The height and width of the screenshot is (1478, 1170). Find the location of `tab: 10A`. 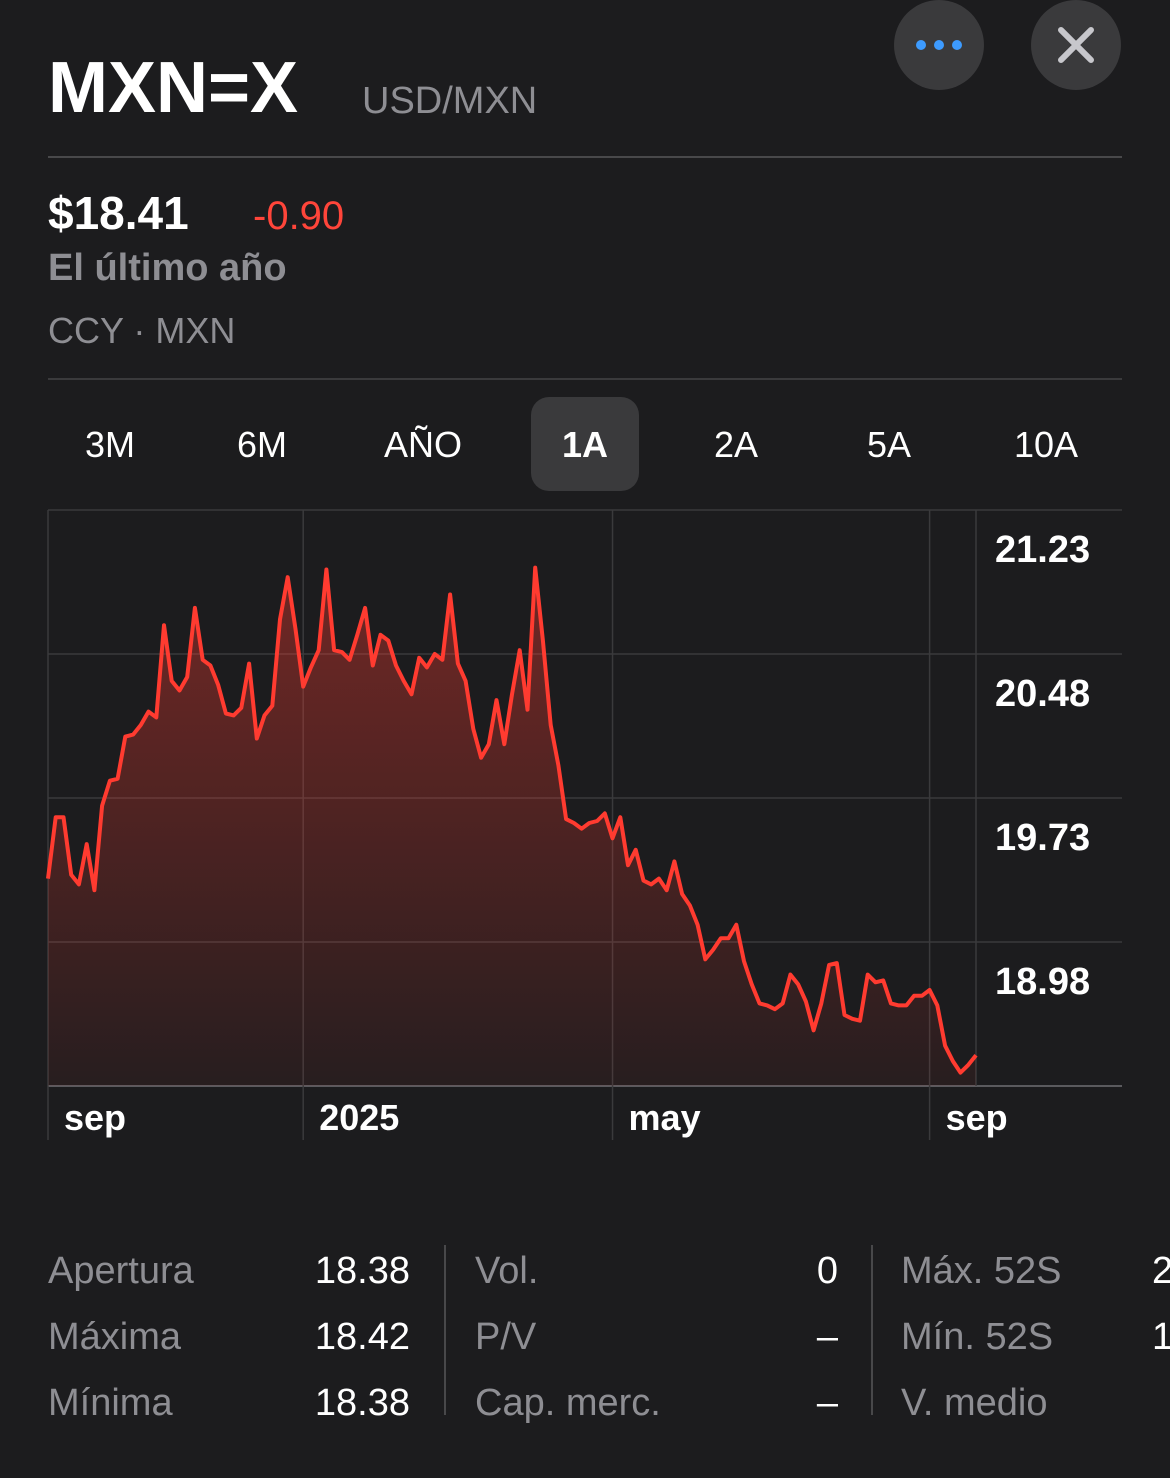

tab: 10A is located at coordinates (1046, 444).